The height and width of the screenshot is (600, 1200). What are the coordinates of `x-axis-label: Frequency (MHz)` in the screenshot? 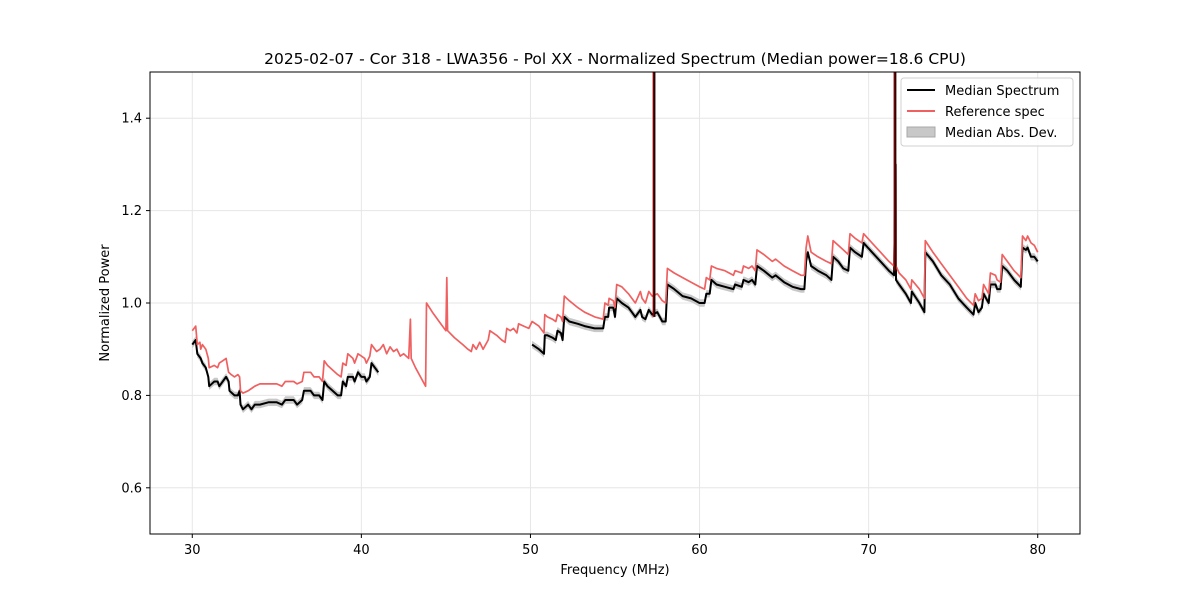 It's located at (614, 570).